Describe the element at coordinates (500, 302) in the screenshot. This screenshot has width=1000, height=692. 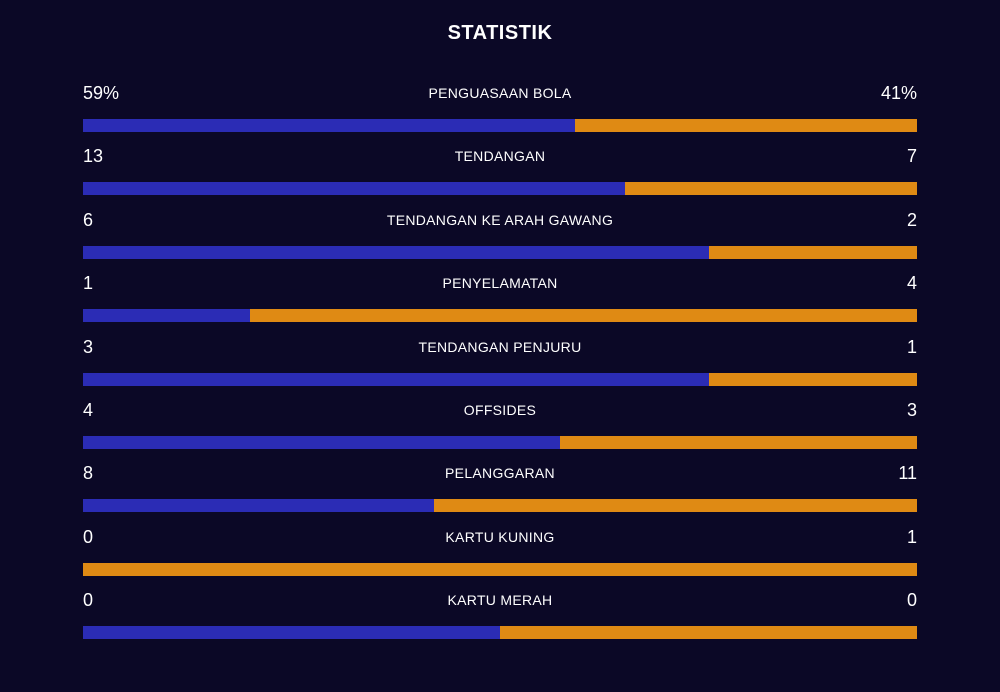
I see `stat-row-saves: 1 PENYELAMATAN 4` at that location.